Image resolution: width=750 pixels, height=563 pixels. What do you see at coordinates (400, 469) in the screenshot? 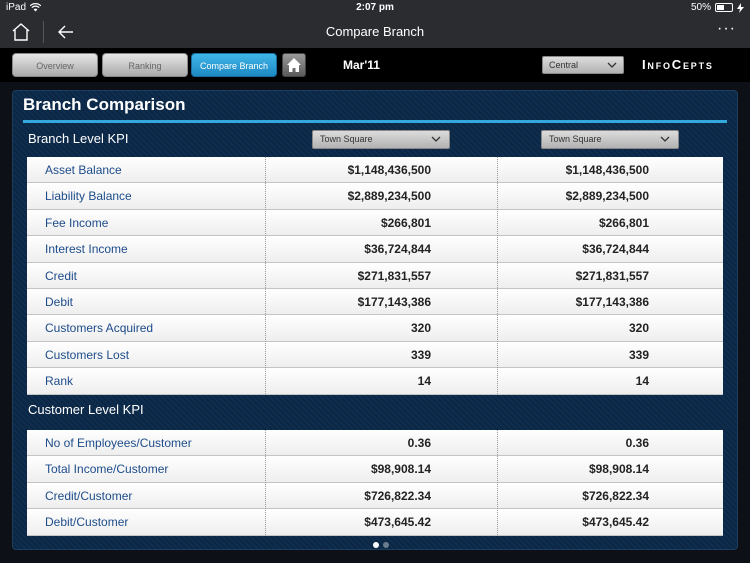
I see `row-value-branch-1: $98,908.14` at bounding box center [400, 469].